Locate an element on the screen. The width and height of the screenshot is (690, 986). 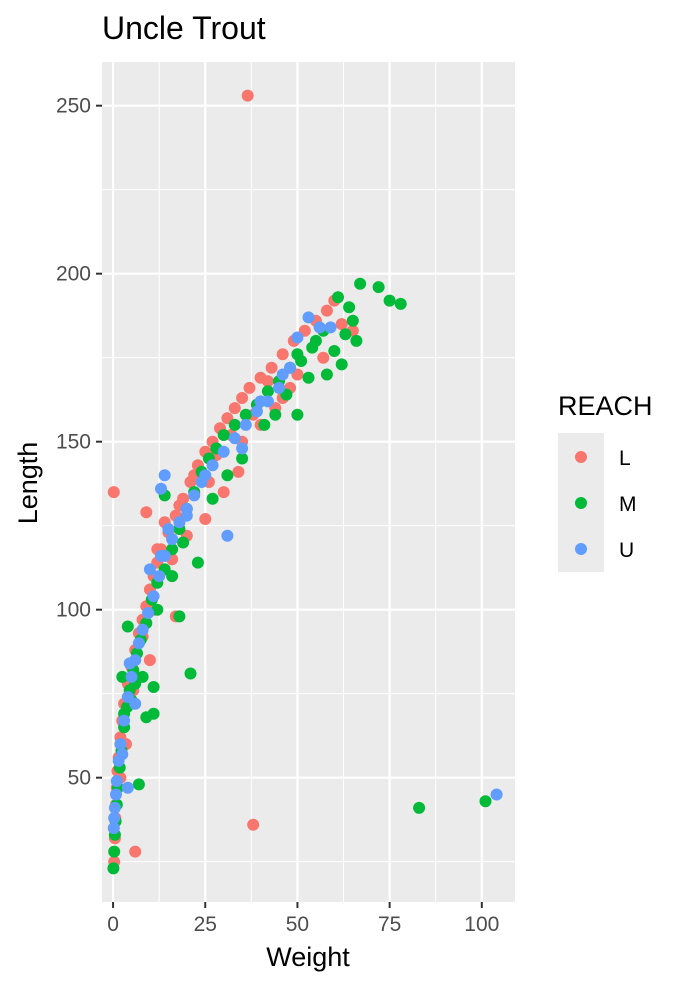
legend-key-m is located at coordinates (581, 503).